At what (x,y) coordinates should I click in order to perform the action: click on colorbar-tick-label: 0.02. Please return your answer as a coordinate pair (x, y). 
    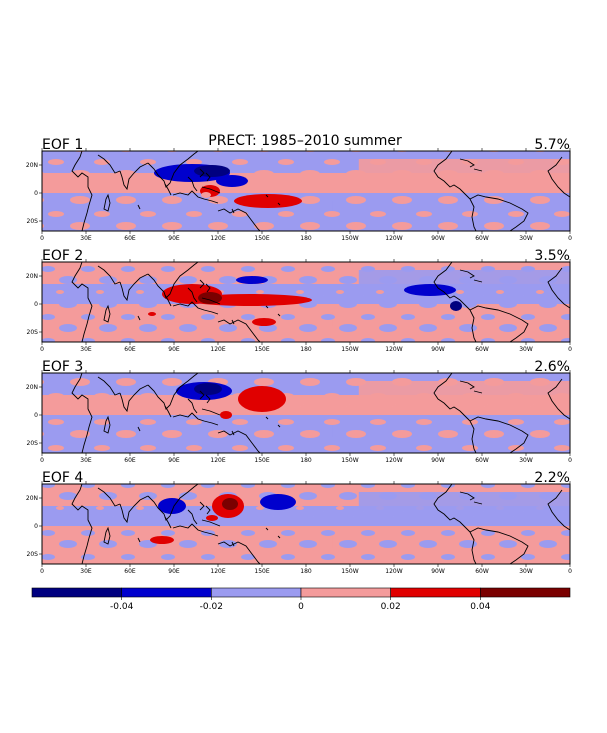
    Looking at the image, I should click on (391, 607).